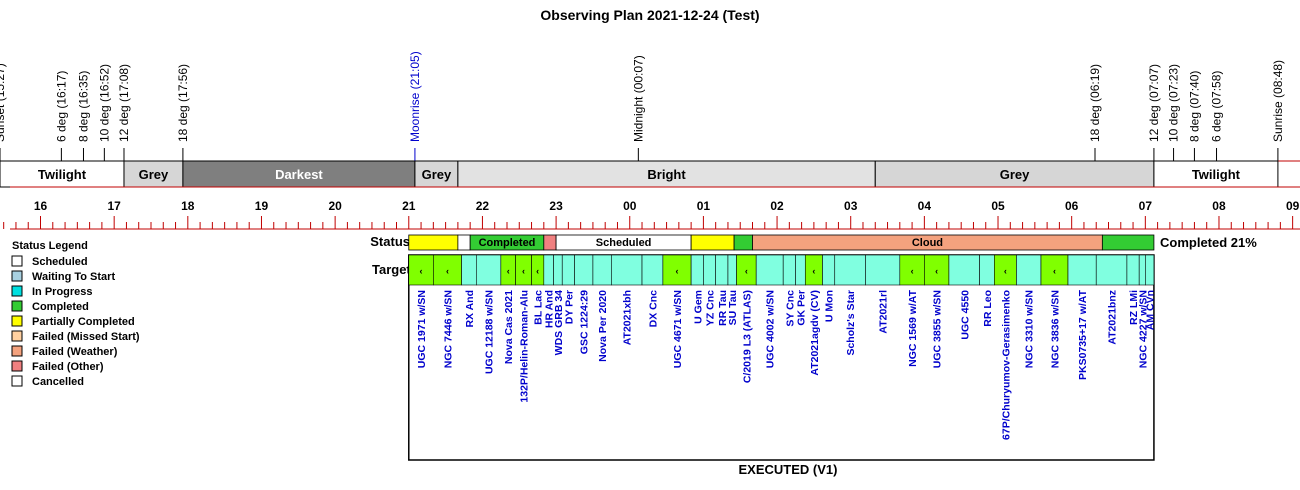 This screenshot has width=1300, height=490. What do you see at coordinates (550, 242) in the screenshot?
I see `status-segment-failed-other` at bounding box center [550, 242].